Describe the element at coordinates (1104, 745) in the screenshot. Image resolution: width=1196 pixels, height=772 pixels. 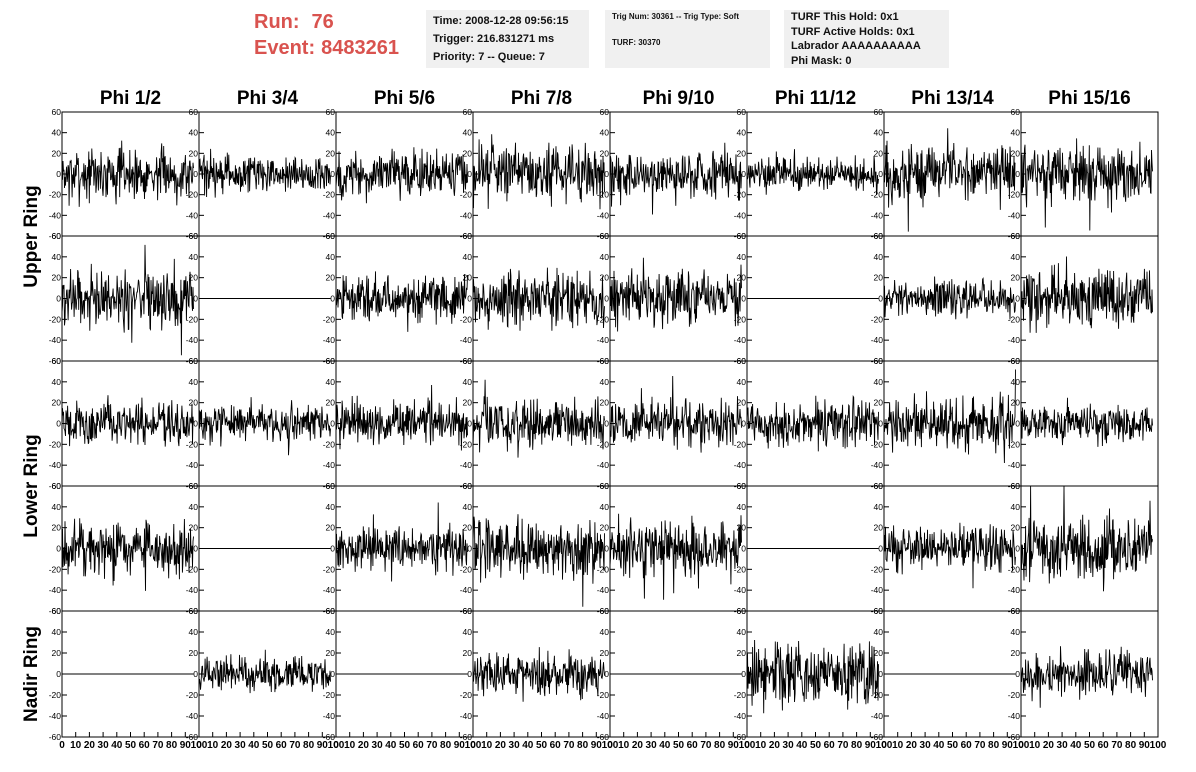
I see `x-tick-label: 60` at that location.